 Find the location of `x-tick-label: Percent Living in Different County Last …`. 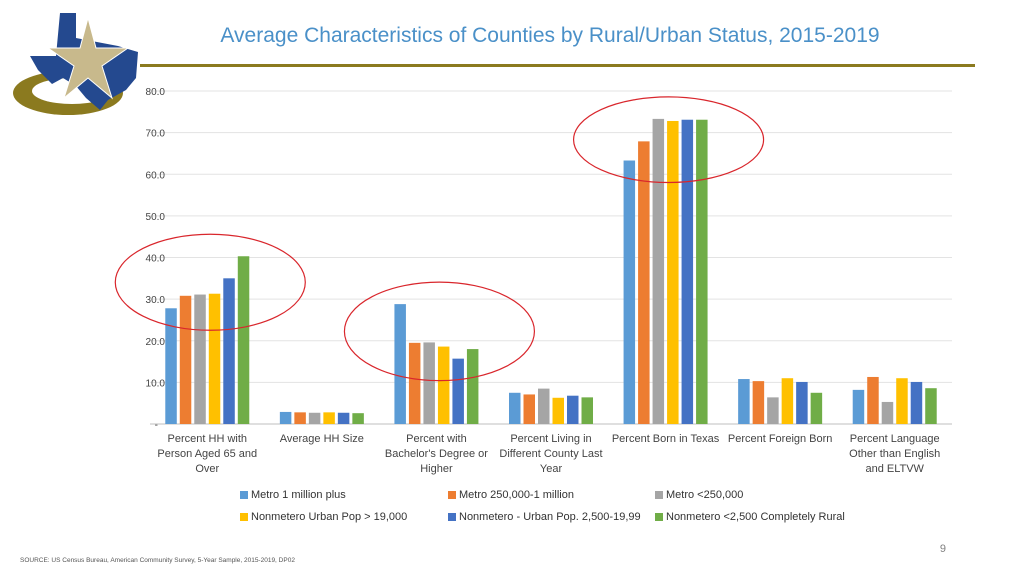

x-tick-label: Percent Living in Different County Last … is located at coordinates (551, 454).